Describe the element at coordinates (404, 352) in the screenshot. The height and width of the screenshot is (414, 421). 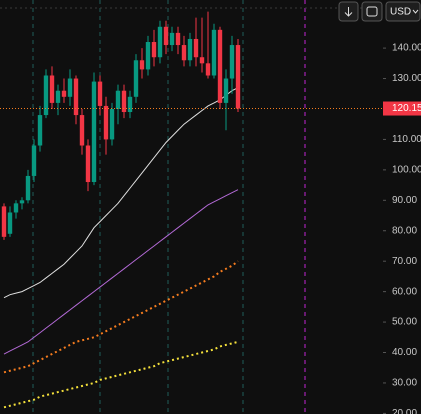
I see `y-tick-label: 40.00` at that location.